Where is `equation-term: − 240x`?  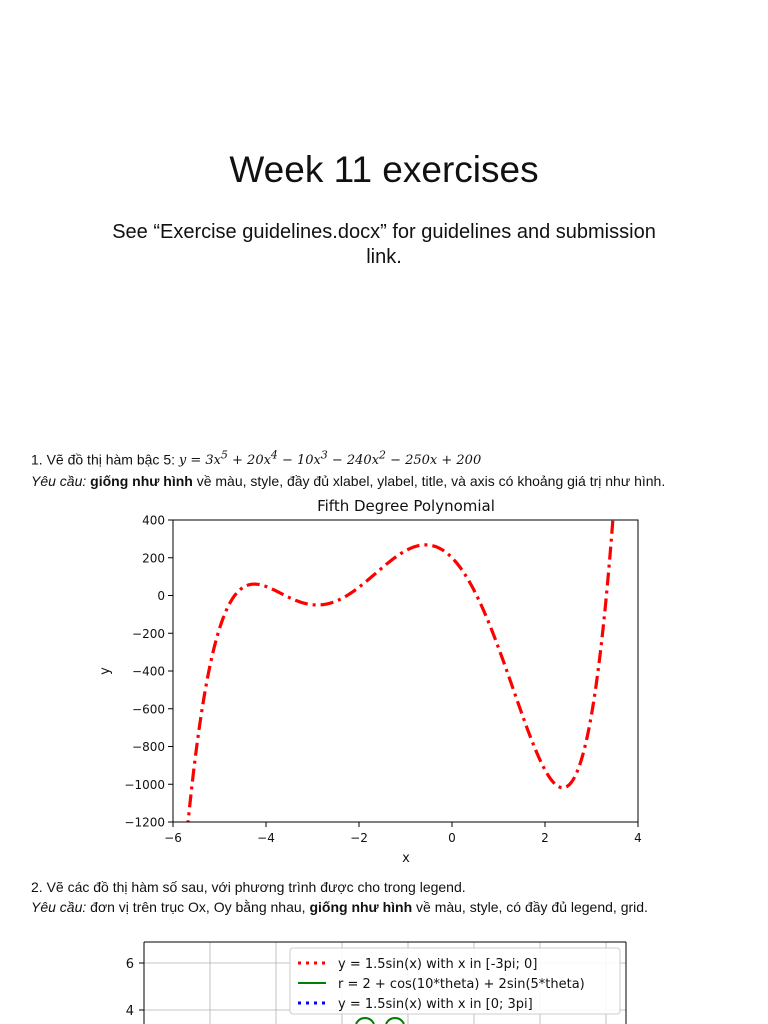 equation-term: − 240x is located at coordinates (353, 461).